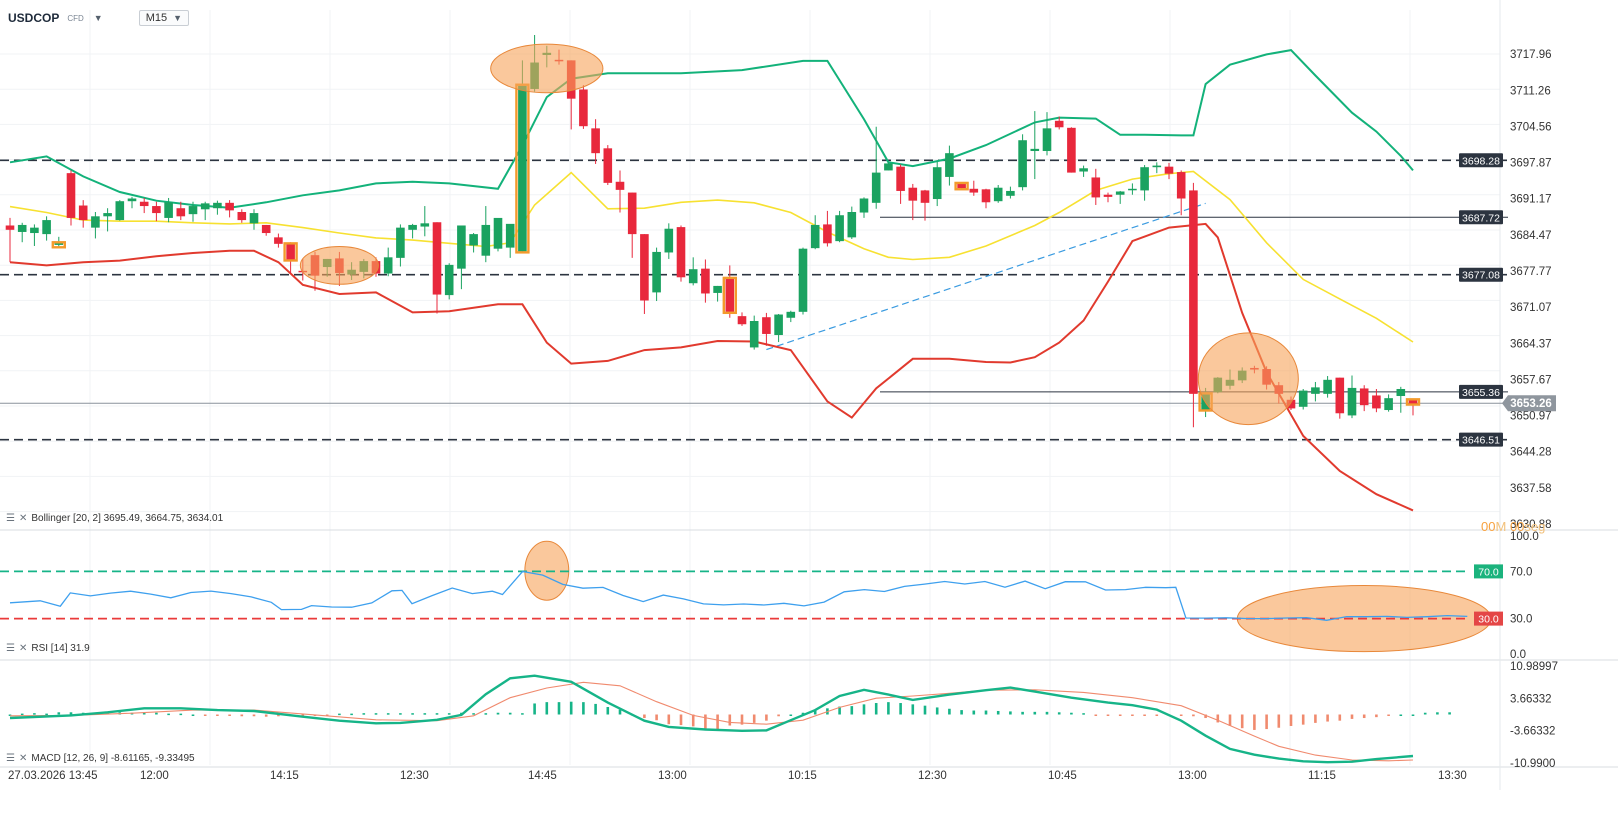 The height and width of the screenshot is (816, 1618). I want to click on time-tick-label: 10:15, so click(802, 776).